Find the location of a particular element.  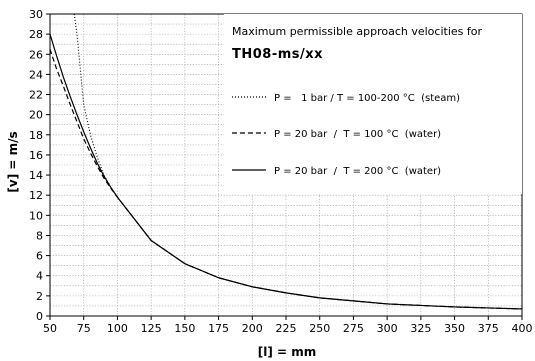

y-tick-label: 22 is located at coordinates (36, 95).